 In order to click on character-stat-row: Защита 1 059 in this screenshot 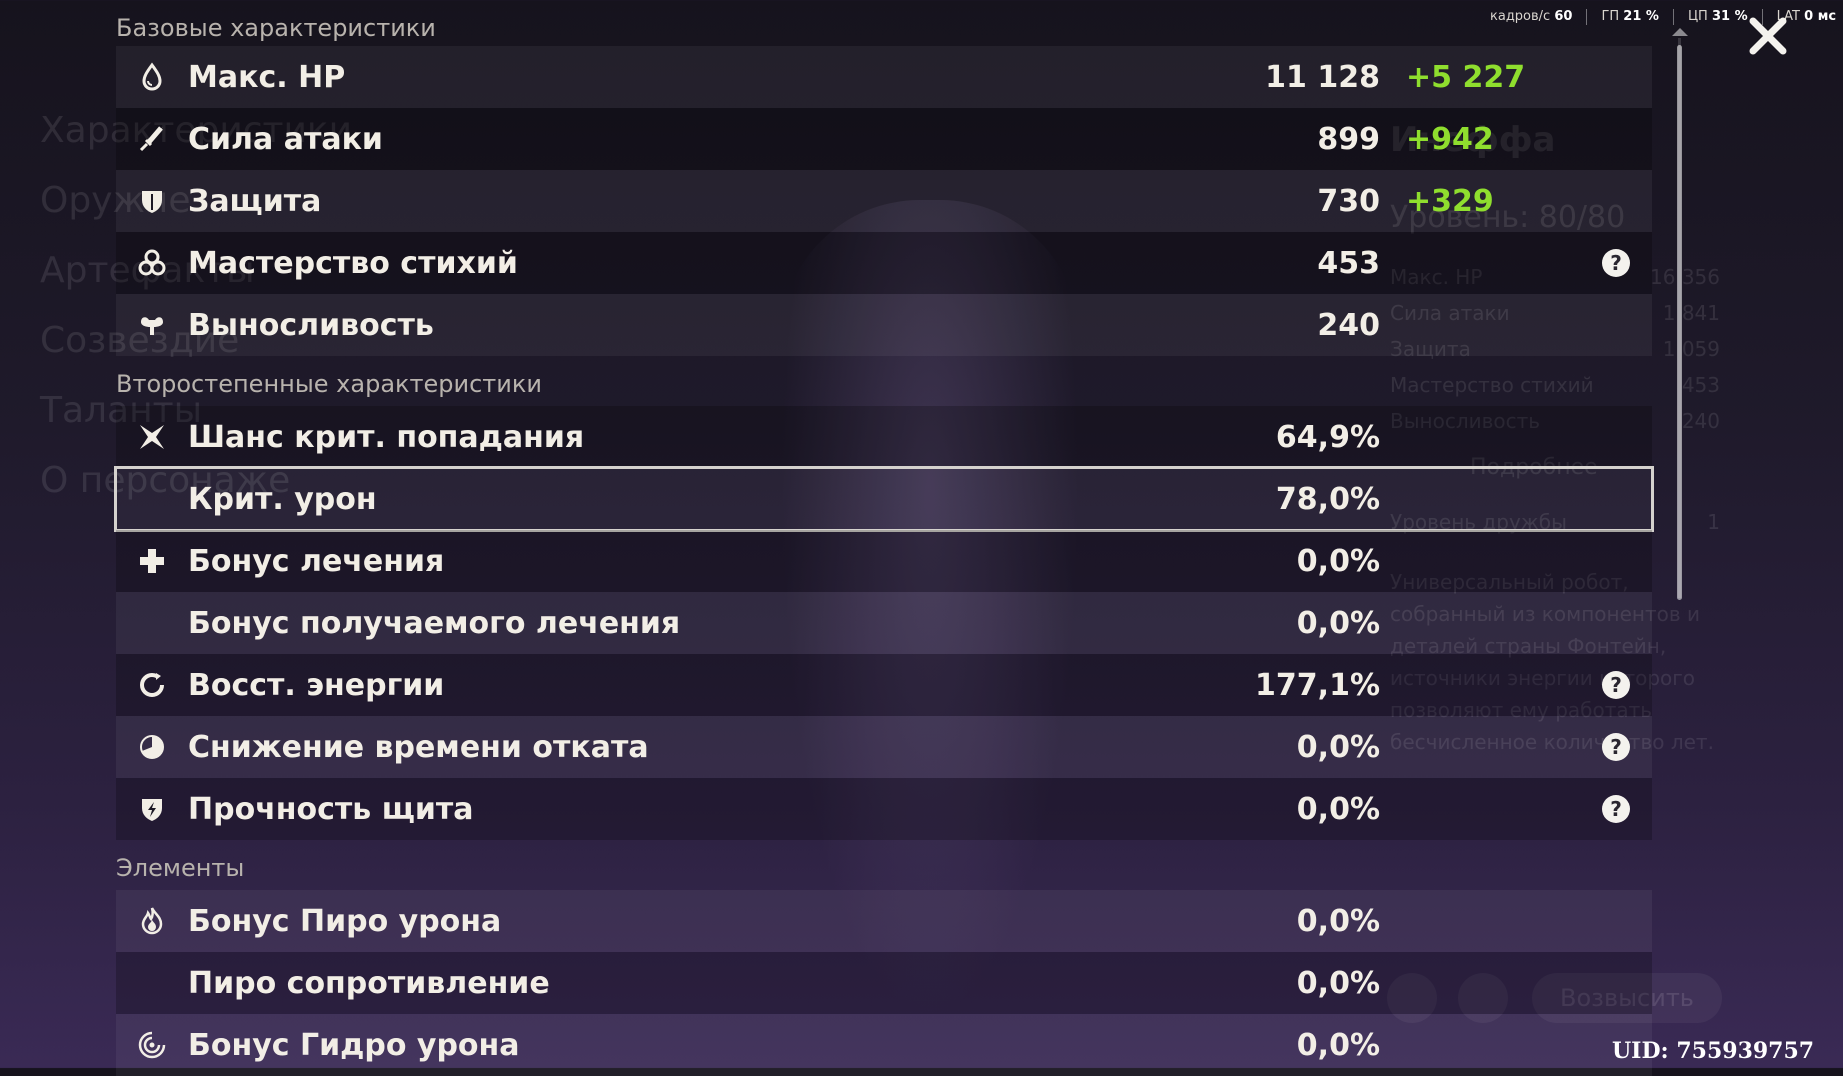, I will do `click(1555, 349)`.